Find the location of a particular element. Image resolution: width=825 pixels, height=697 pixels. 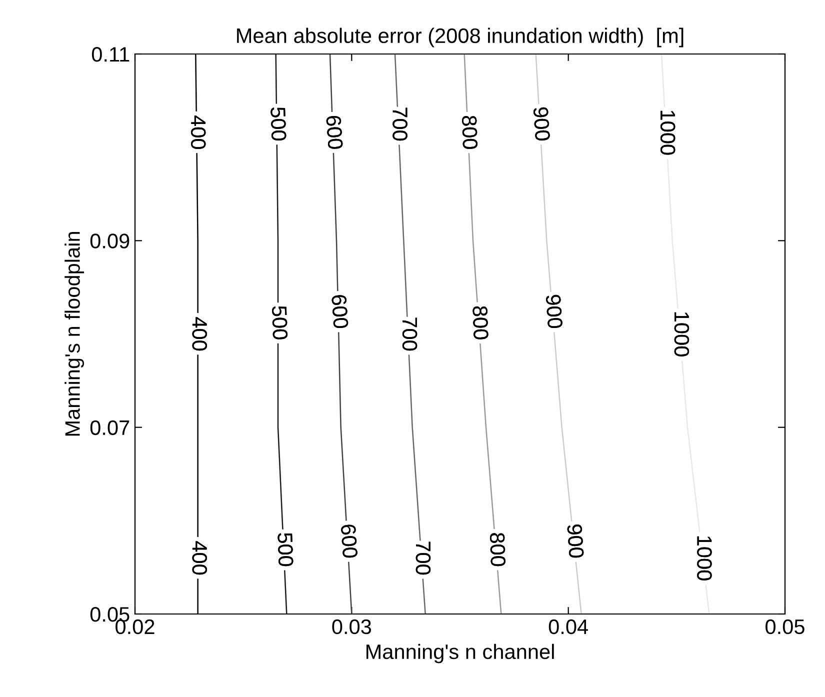

chart-title: Mean absolute error (2008 inundation width) [m] is located at coordinates (460, 38).